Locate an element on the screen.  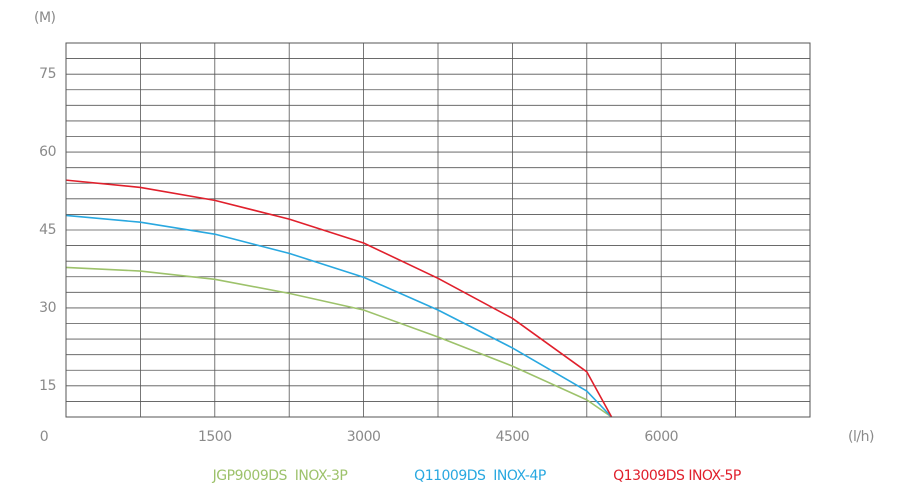
y-tick-label: 15 is located at coordinates (47, 386).